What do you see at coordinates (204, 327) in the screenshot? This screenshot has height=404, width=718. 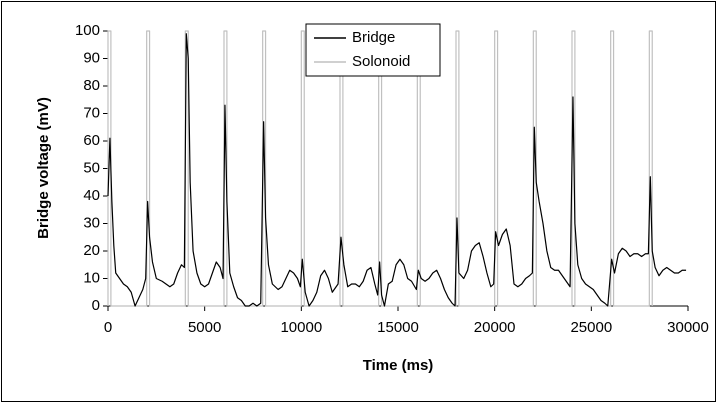 I see `x-tick-label: 5000` at bounding box center [204, 327].